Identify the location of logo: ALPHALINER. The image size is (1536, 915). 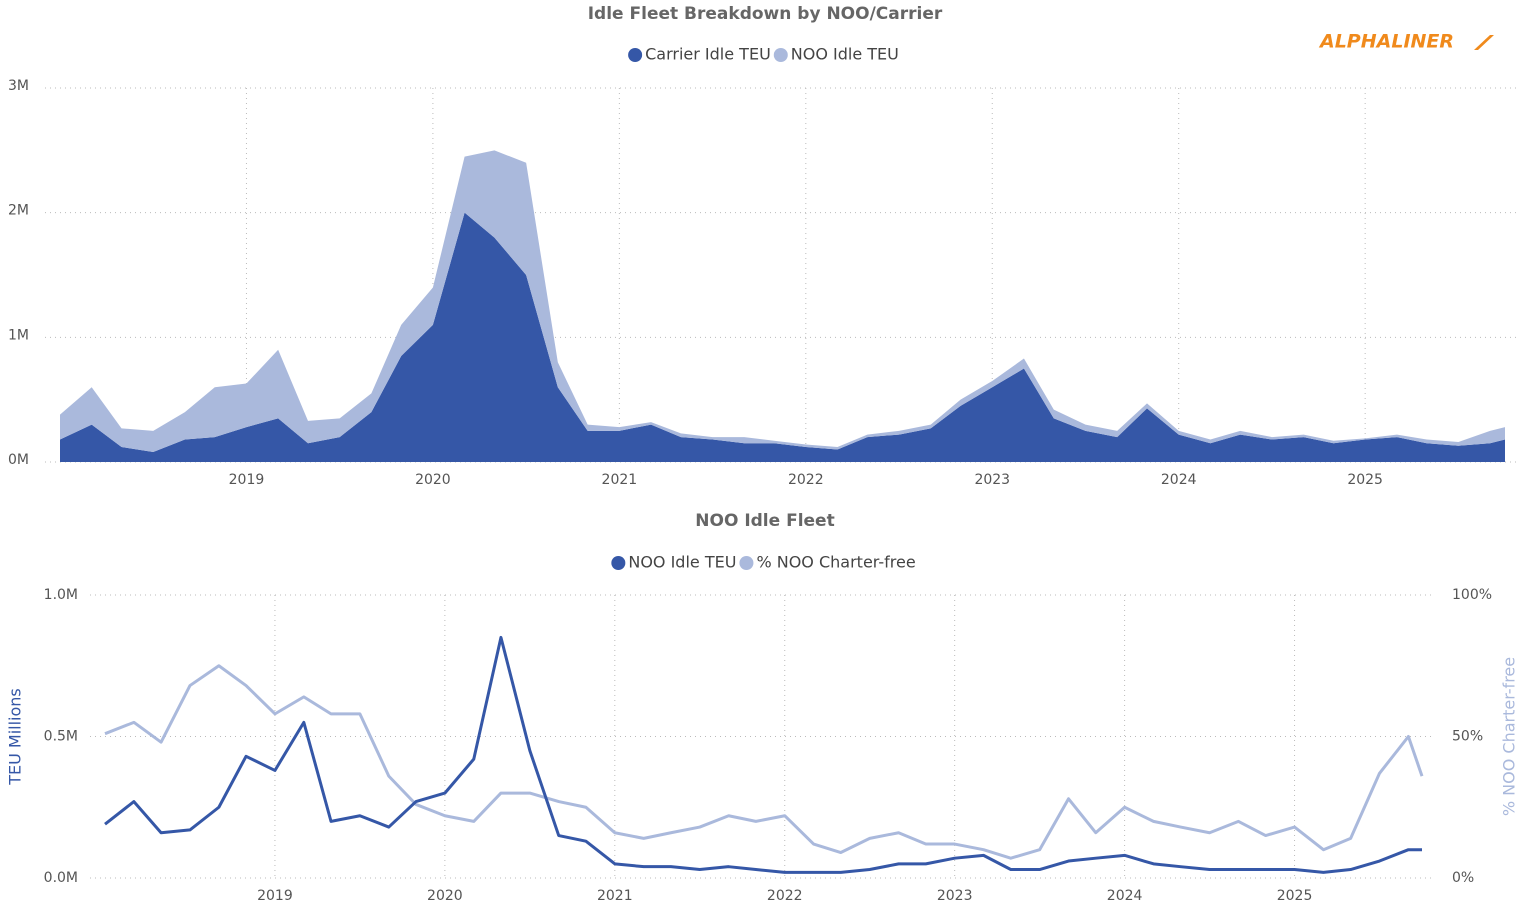
(1386, 42).